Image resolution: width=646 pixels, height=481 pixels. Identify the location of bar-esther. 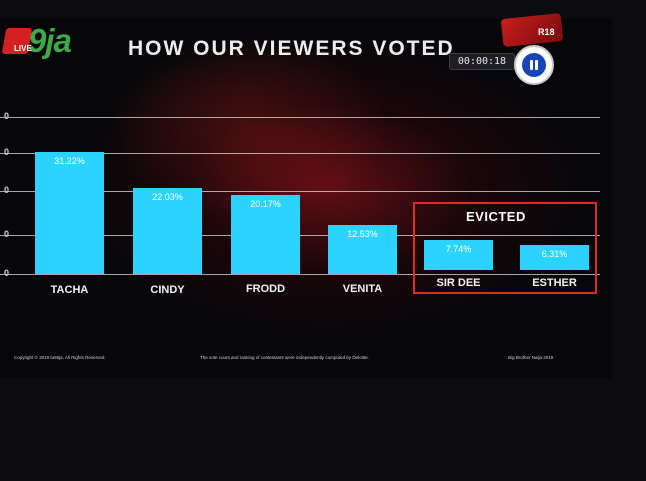
(554, 257).